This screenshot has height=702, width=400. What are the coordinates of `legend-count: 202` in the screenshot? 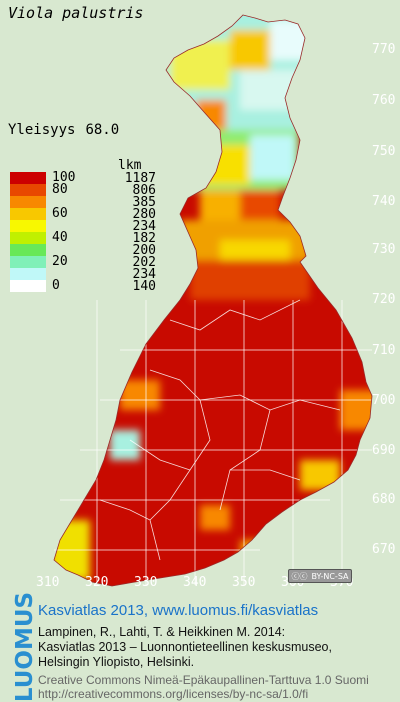 It's located at (144, 262).